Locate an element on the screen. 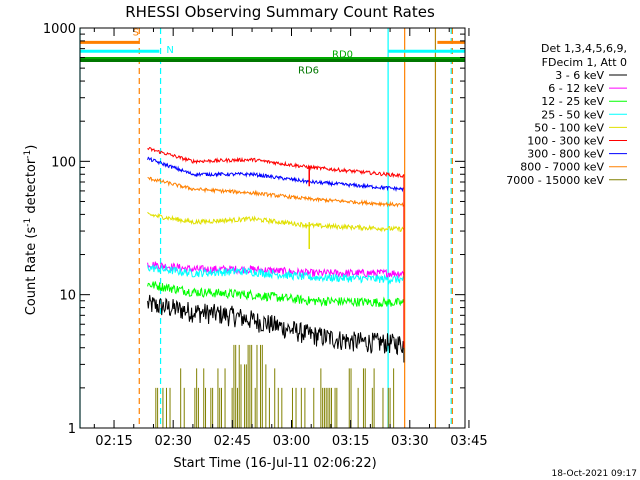  legend-label-1: 6 - 12 keV is located at coordinates (576, 88).